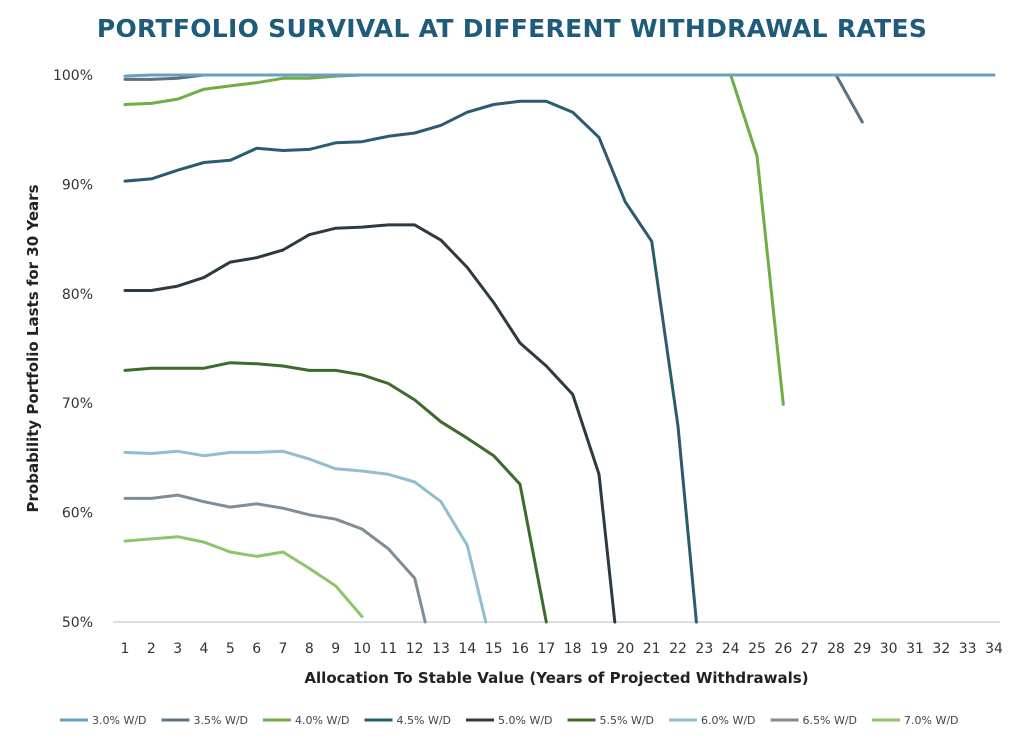 This screenshot has width=1024, height=744. What do you see at coordinates (221, 720) in the screenshot?
I see `legend-label: 3.5% W/D` at bounding box center [221, 720].